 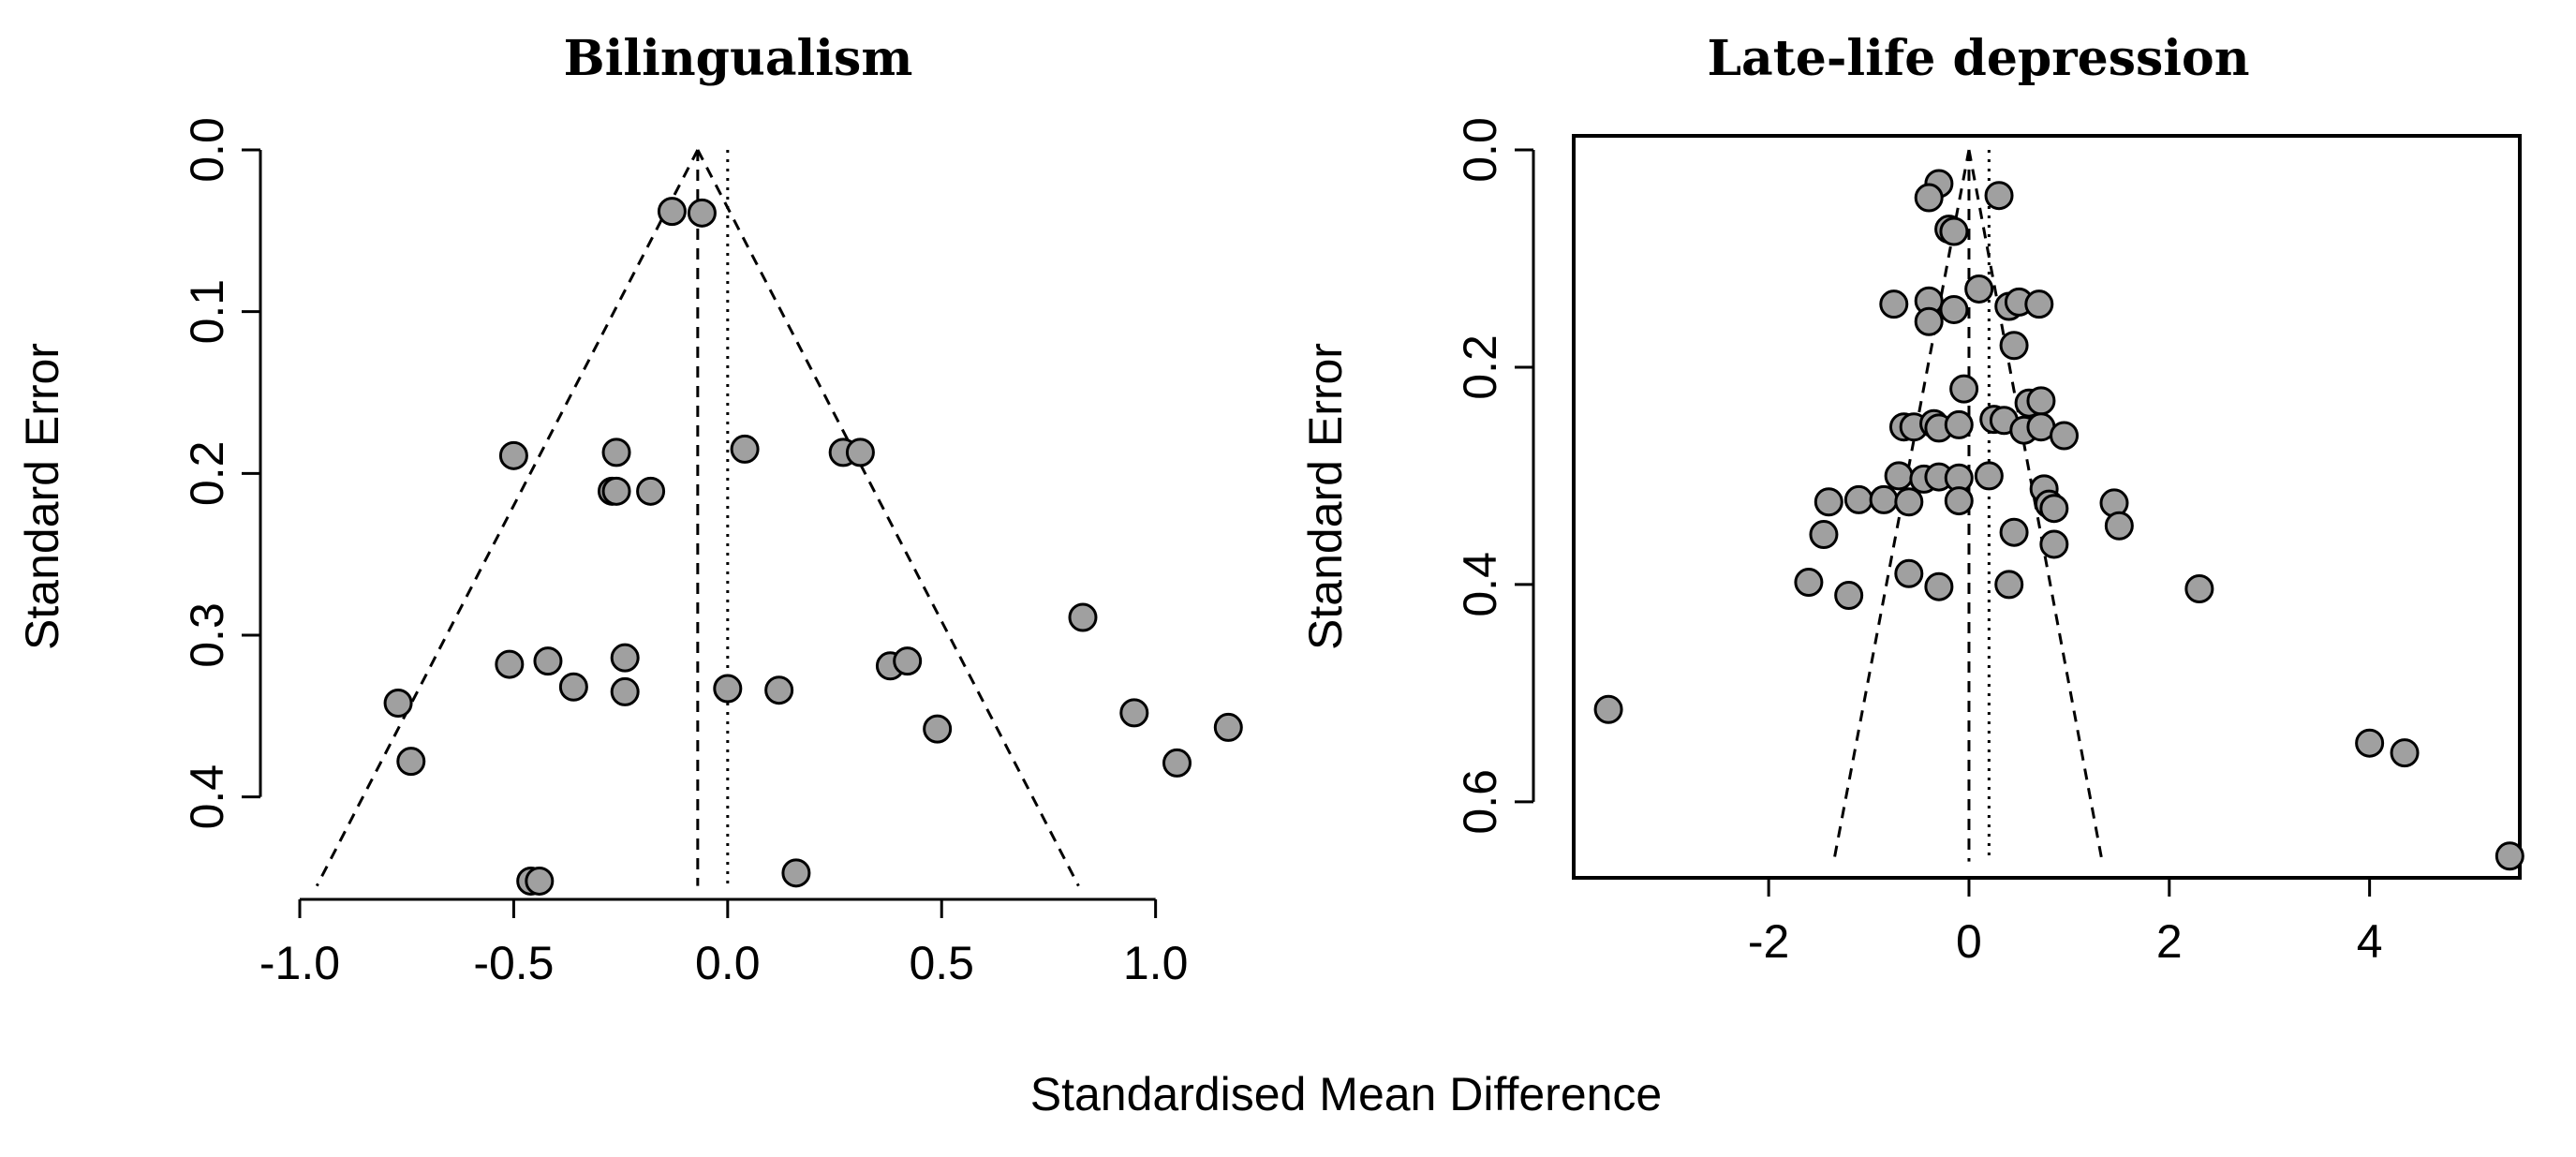 I want to click on x-axis-late-life-depression: -2 0 2 4, so click(x=2066, y=923).